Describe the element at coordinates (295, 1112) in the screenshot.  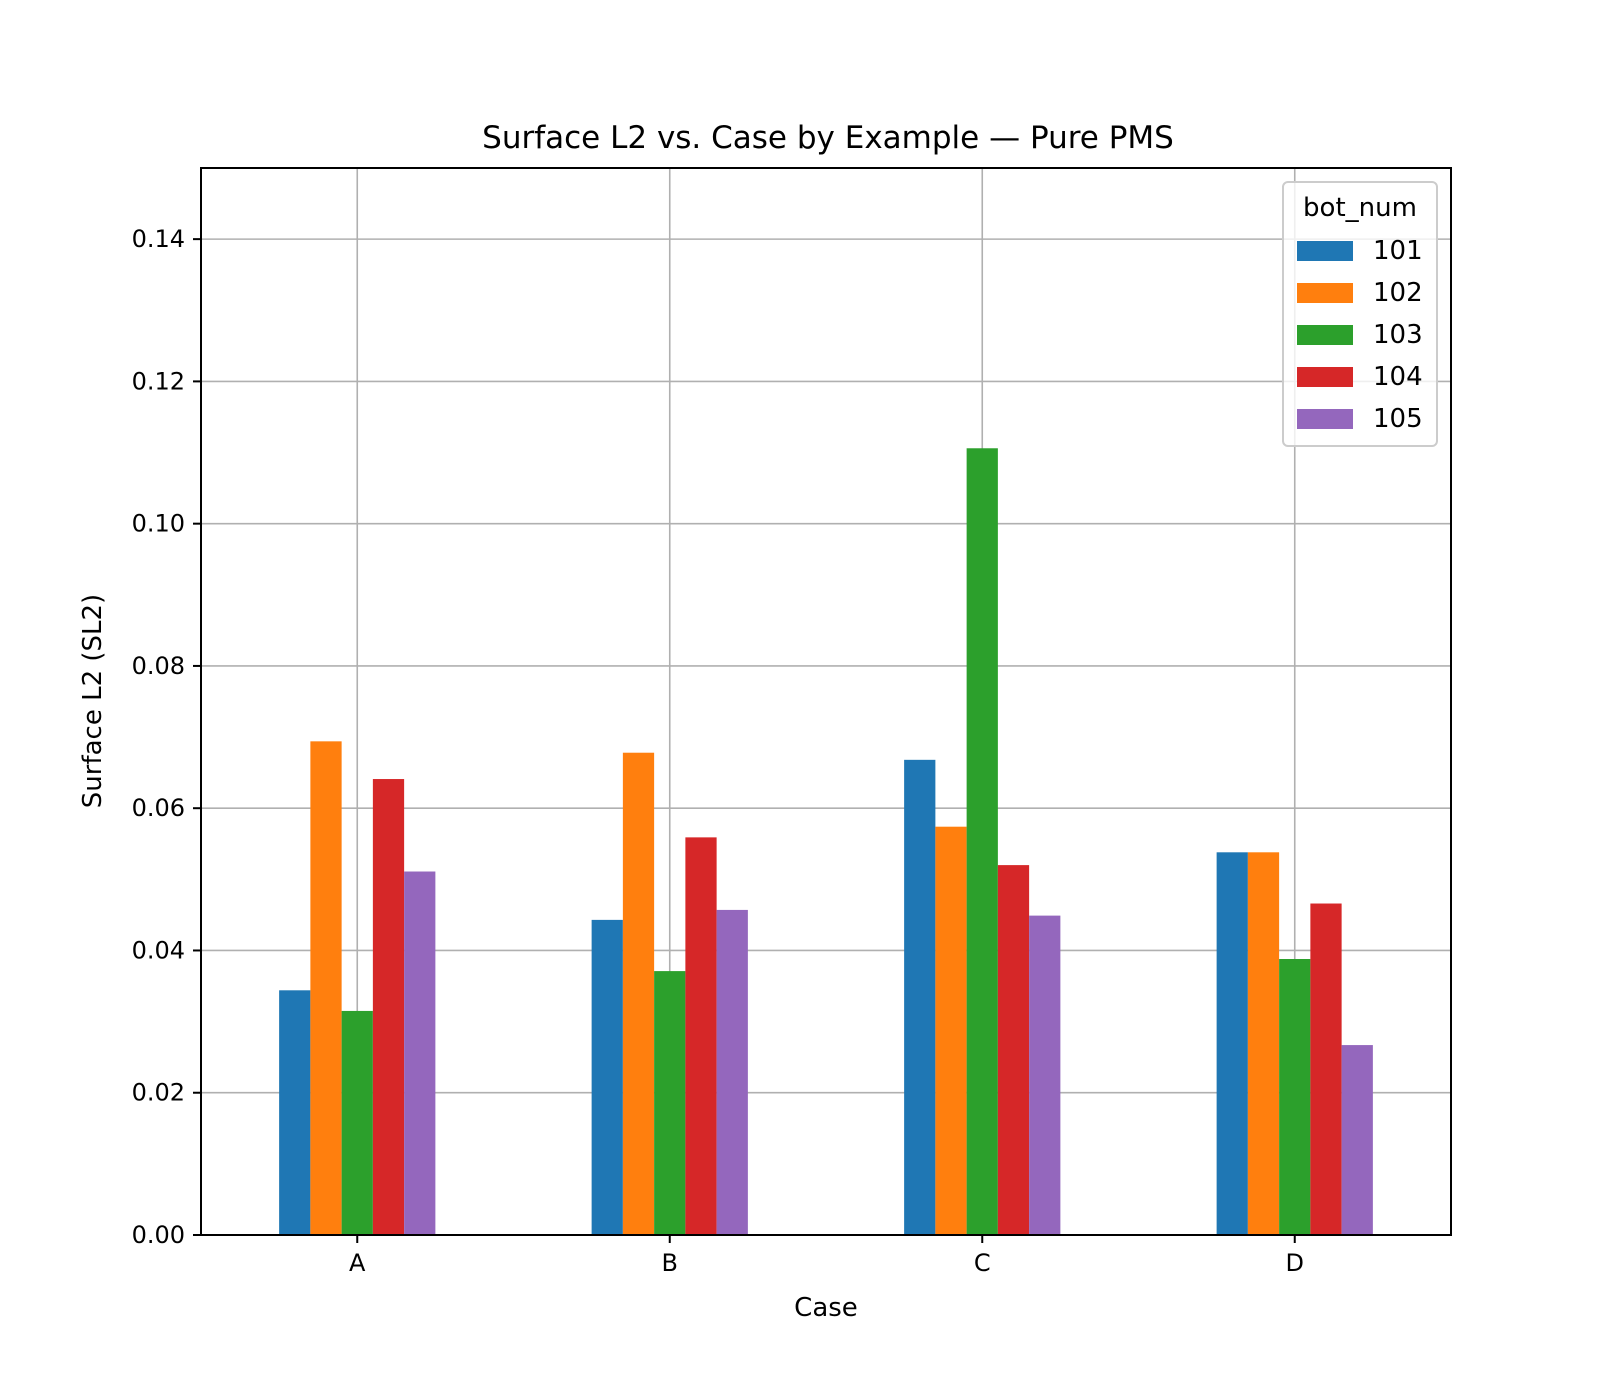
I see `bar-101-a` at that location.